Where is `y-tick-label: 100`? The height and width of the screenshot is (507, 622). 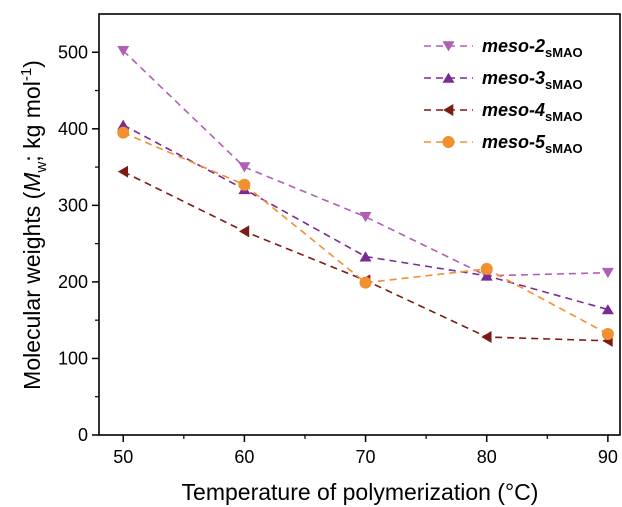 y-tick-label: 100 is located at coordinates (73, 358).